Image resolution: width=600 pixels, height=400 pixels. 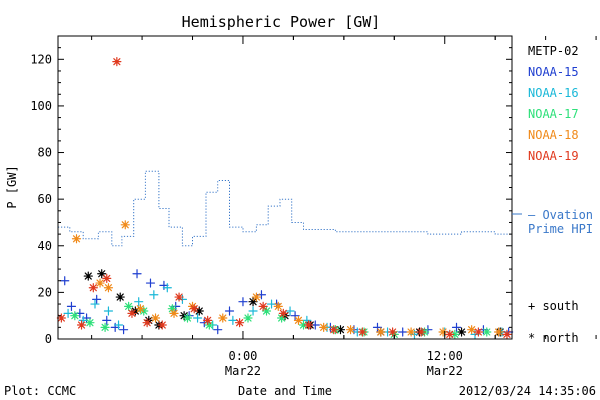 I want to click on legend-item-noaa-15: NOAA-15, so click(x=553, y=72).